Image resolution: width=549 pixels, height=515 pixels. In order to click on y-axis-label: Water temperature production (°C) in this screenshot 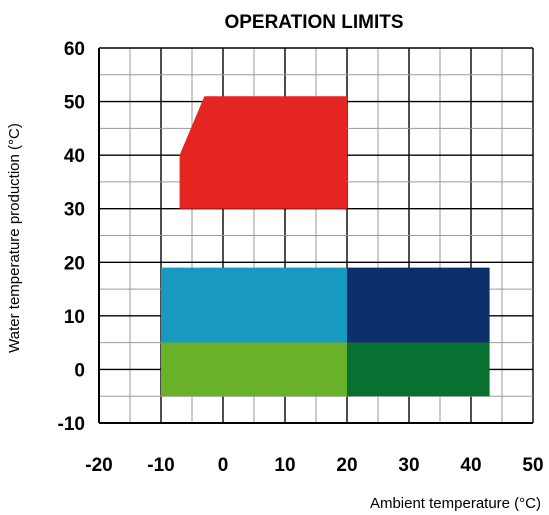, I will do `click(14, 238)`.